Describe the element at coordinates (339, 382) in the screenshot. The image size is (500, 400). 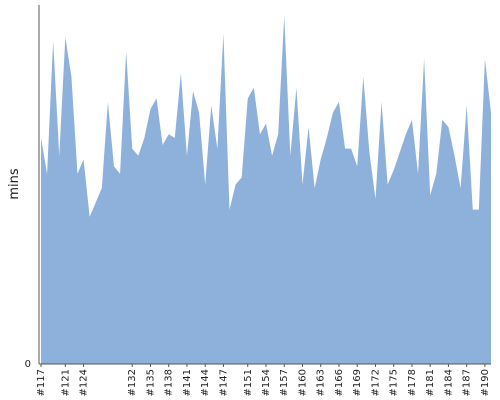
I see `x-tick-label: #166` at that location.